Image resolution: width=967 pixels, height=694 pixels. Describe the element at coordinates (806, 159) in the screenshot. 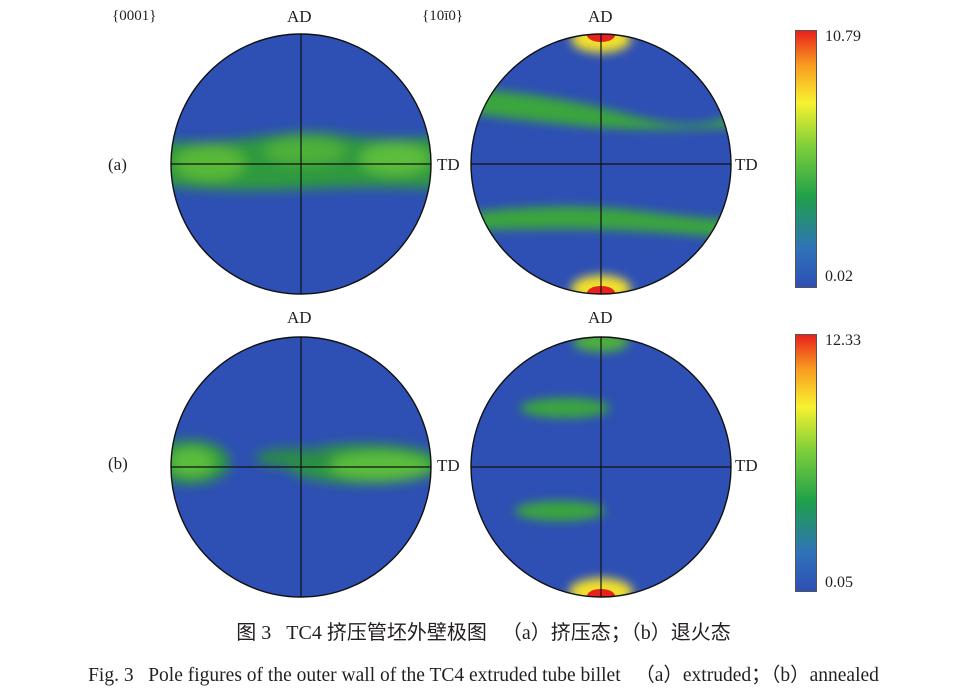

I see `colorbar-a` at that location.